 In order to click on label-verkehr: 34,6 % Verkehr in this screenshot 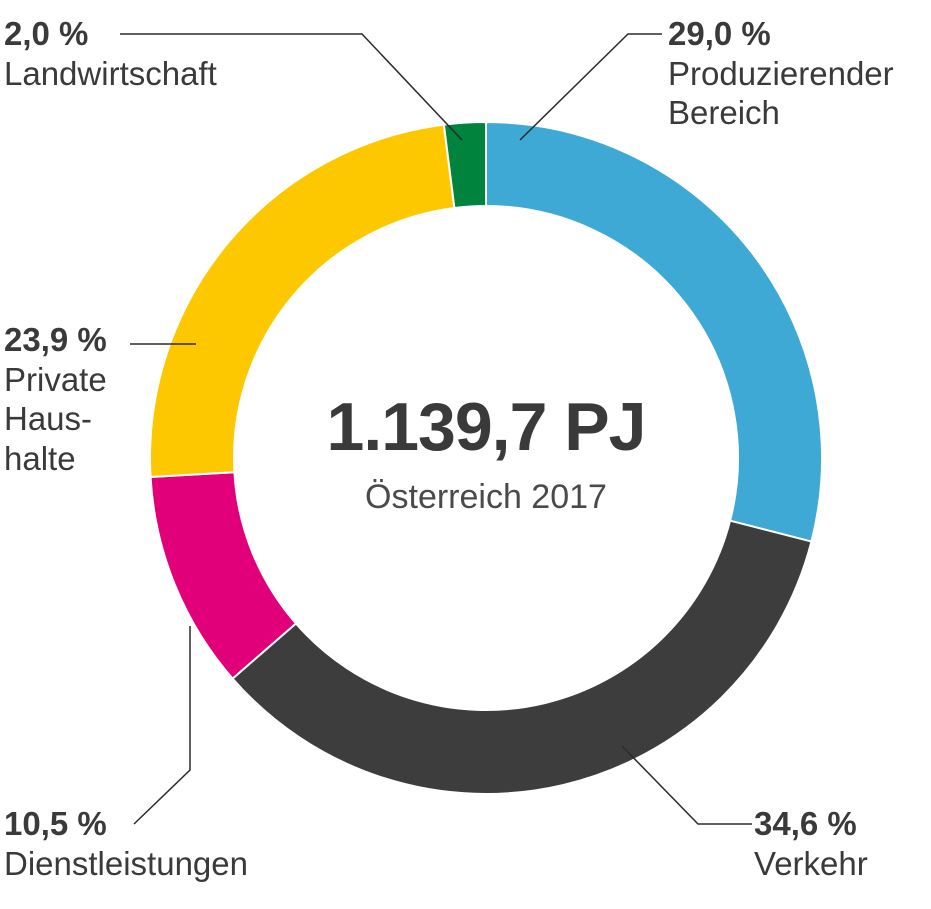, I will do `click(811, 843)`.